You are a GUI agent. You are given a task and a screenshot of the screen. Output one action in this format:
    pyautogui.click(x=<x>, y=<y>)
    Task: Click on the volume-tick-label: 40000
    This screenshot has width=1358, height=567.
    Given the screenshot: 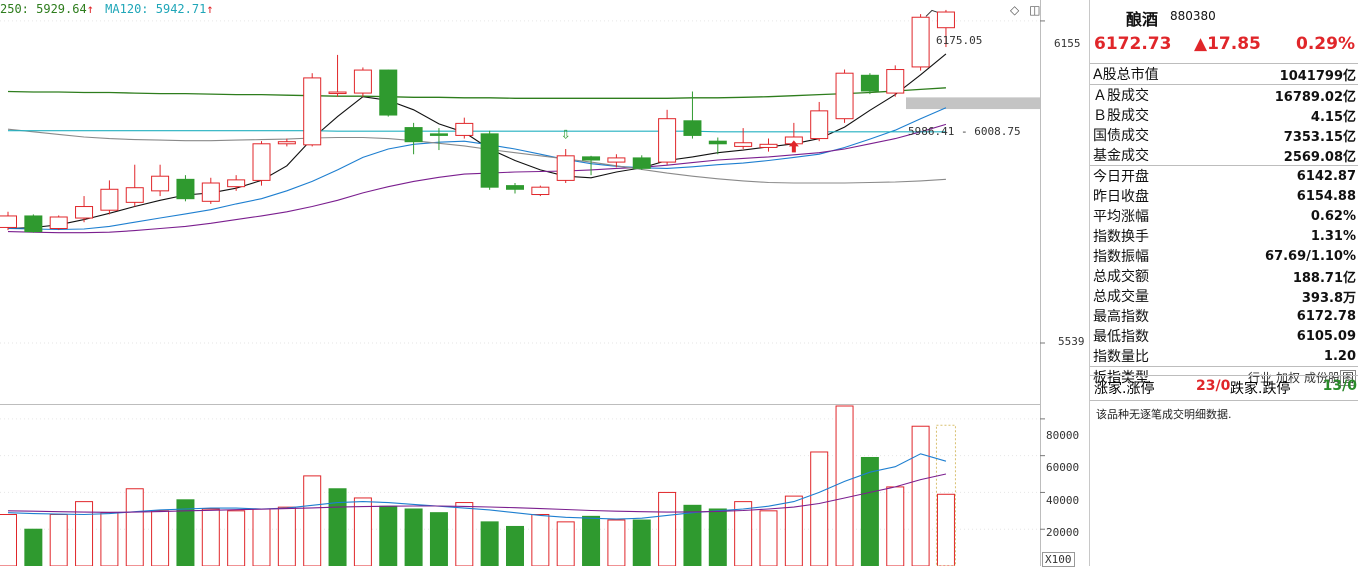 What is the action you would take?
    pyautogui.click(x=1063, y=500)
    